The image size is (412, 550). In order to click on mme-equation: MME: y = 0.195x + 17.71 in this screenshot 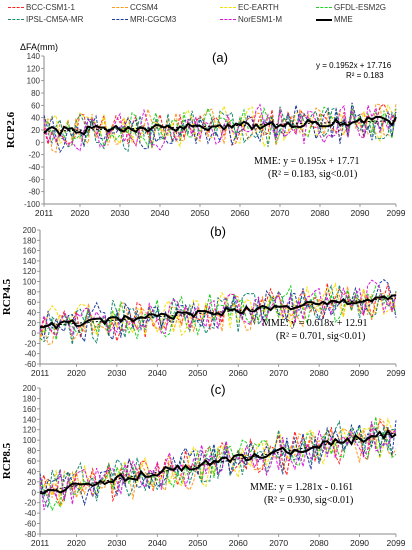, I will do `click(306, 161)`.